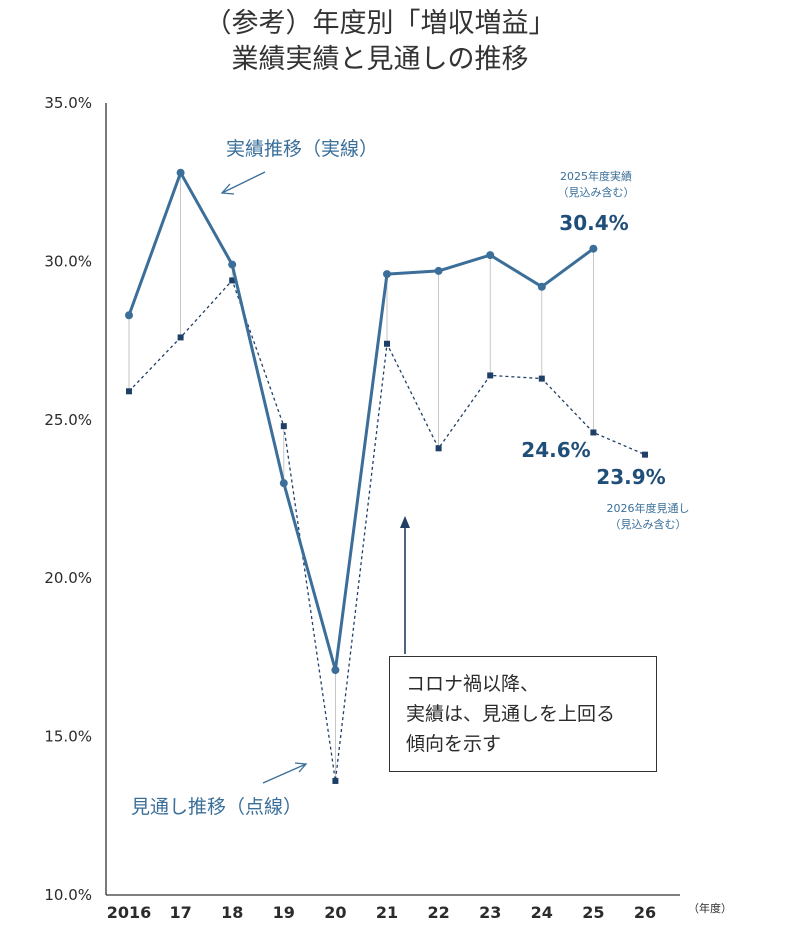 This screenshot has height=943, width=800. I want to click on forecast-2026-subtitle: （見込み含む）, so click(648, 524).